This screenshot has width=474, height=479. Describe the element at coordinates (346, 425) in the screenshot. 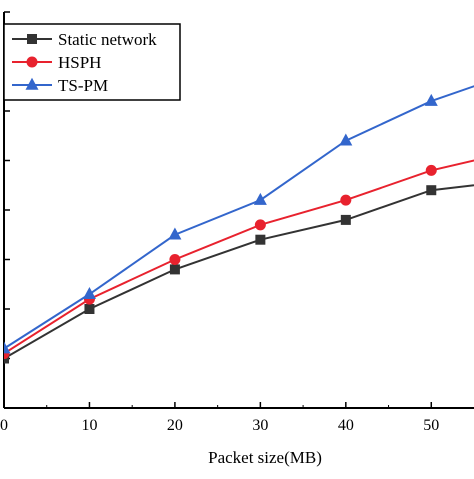

I see `x-tick-label: 40` at that location.